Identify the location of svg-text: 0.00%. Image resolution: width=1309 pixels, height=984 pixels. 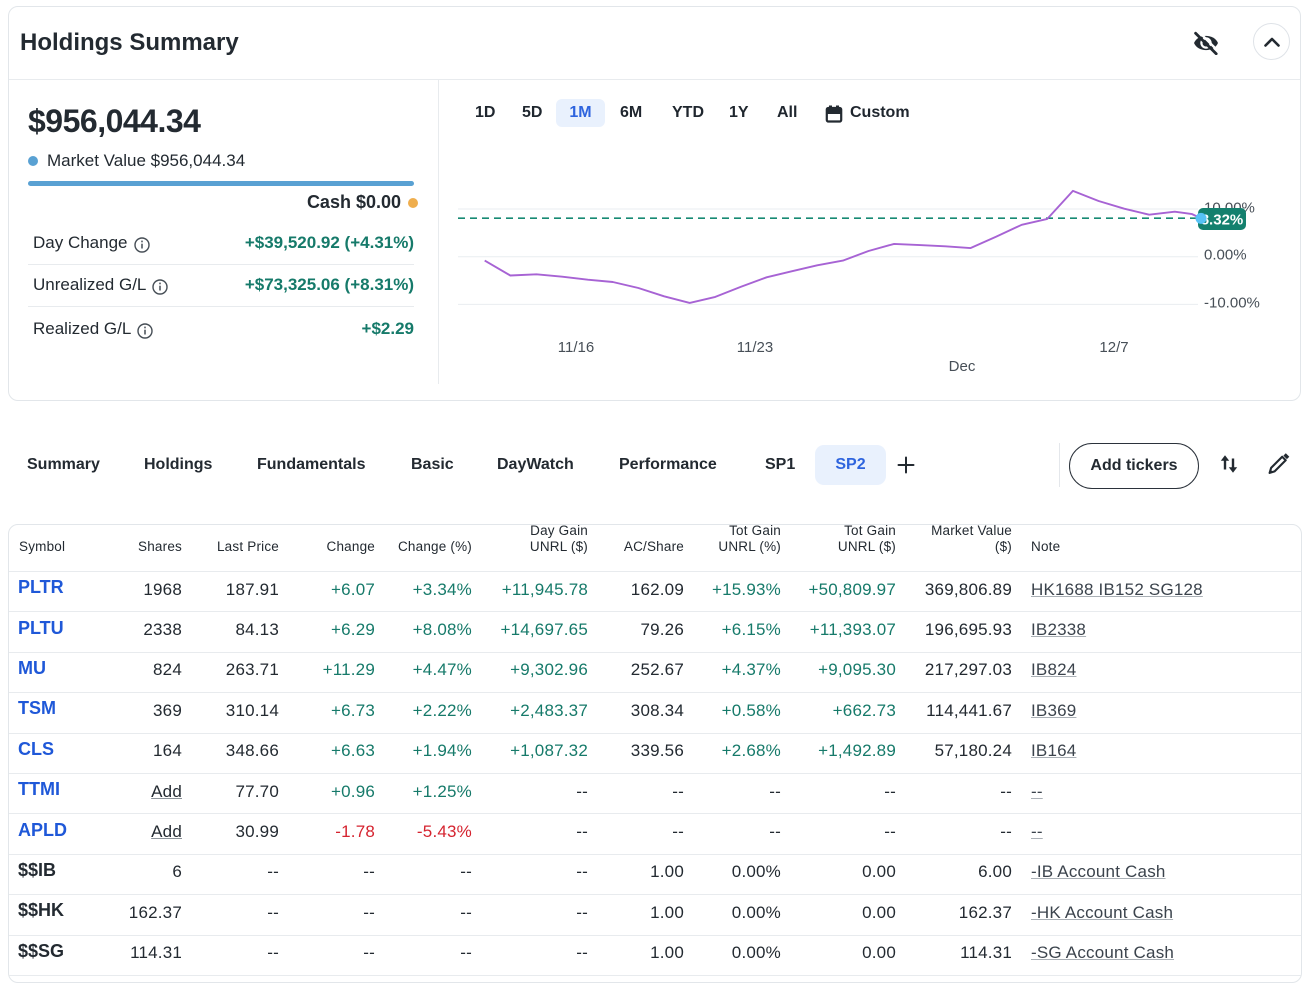
(1225, 255).